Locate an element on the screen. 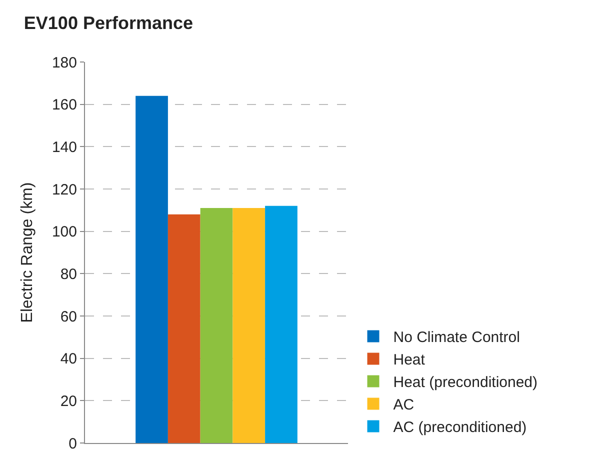 The image size is (598, 464). y-tick-label: 40 is located at coordinates (68, 359).